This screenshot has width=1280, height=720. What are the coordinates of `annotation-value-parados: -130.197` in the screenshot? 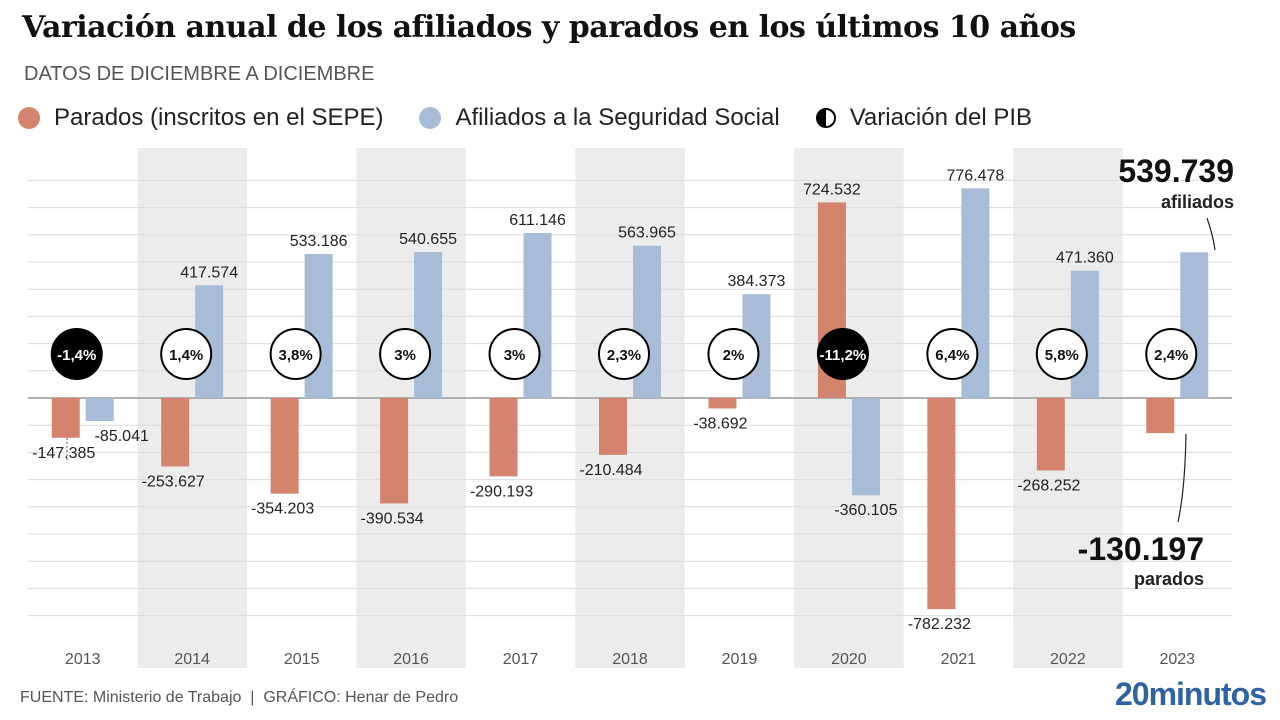 It's located at (1141, 549).